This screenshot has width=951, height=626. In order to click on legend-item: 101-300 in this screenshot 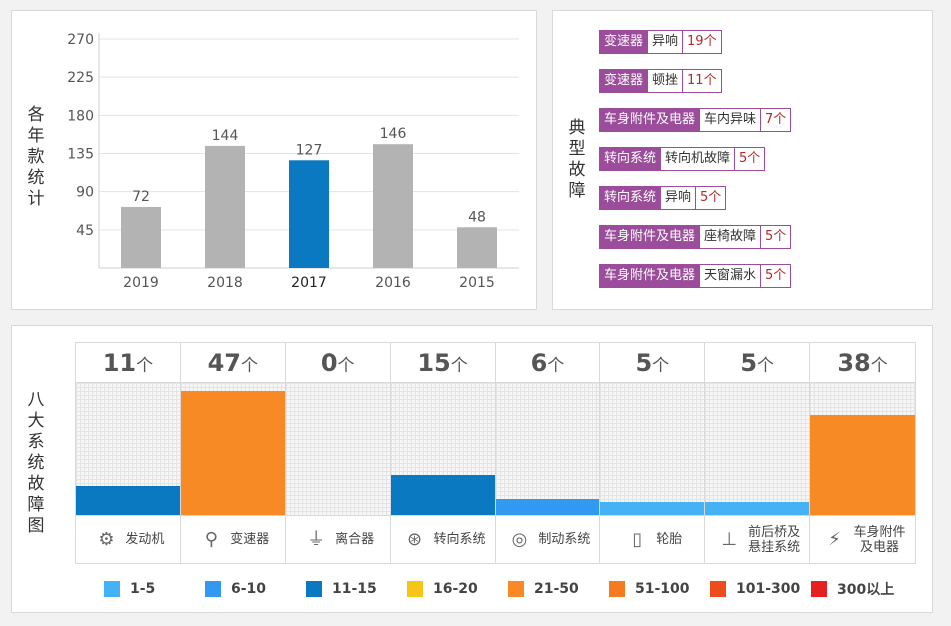, I will do `click(760, 589)`.